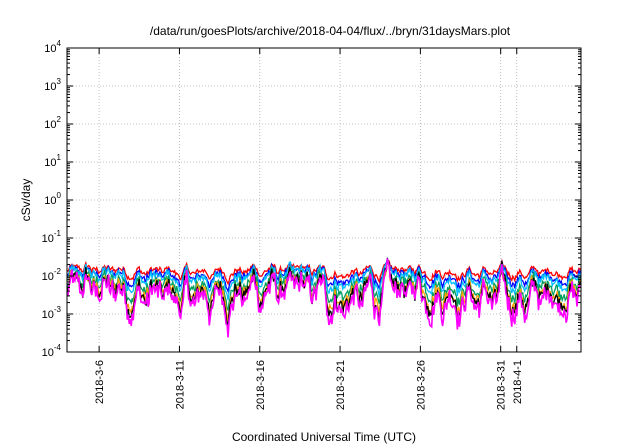 This screenshot has width=640, height=448. Describe the element at coordinates (52, 351) in the screenshot. I see `y-tick-label: 10⁻⁴` at that location.